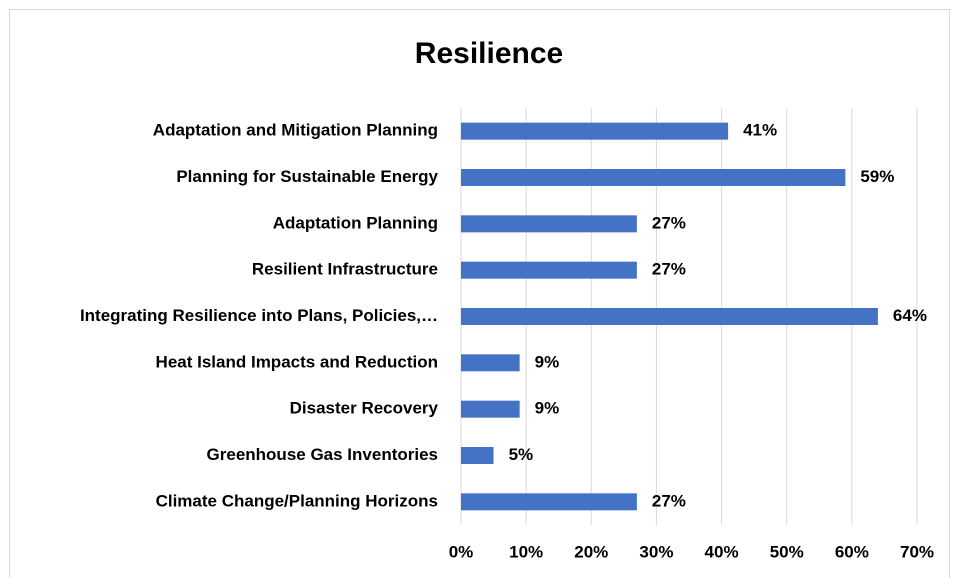 The height and width of the screenshot is (578, 958). I want to click on data-label: 41%, so click(760, 130).